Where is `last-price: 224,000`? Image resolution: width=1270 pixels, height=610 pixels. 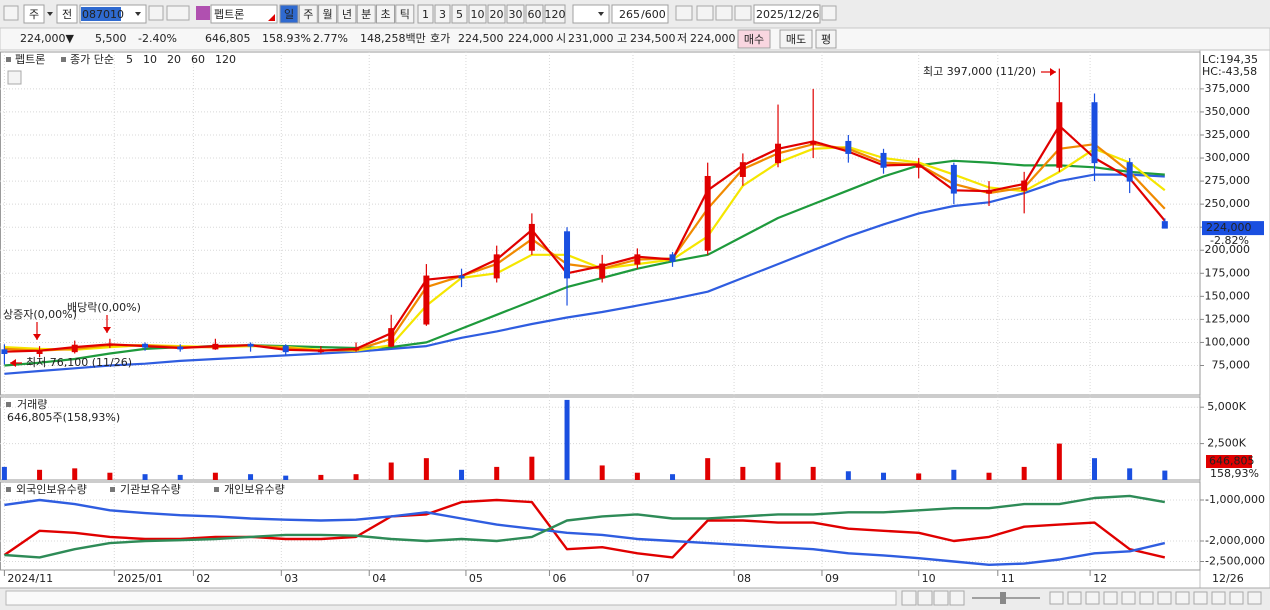 last-price: 224,000 is located at coordinates (1229, 227).